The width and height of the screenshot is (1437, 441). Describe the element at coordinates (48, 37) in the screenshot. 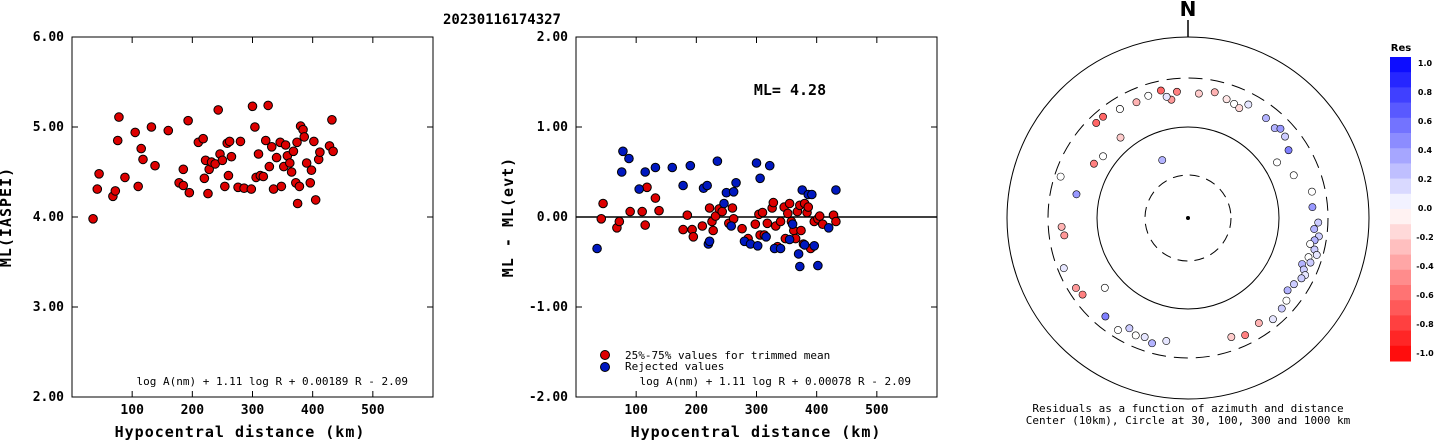

I see `y-tick-label: 6.00` at that location.